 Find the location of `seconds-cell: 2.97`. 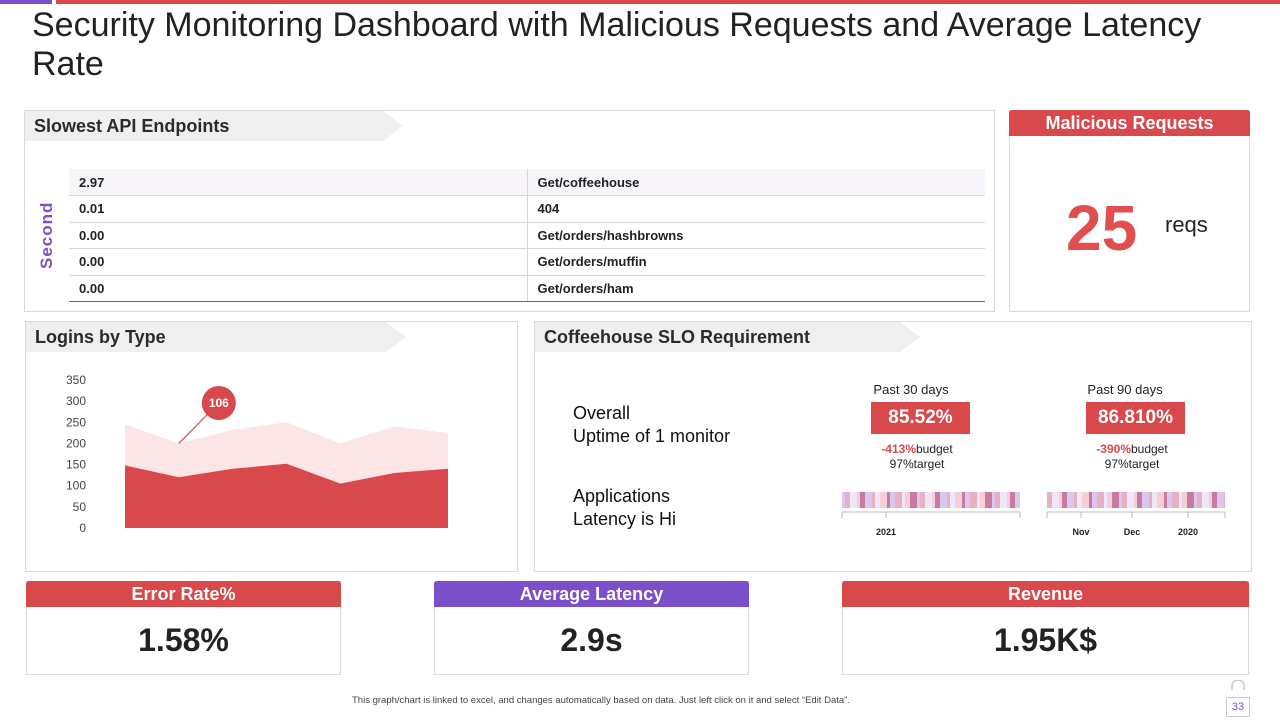

seconds-cell: 2.97 is located at coordinates (298, 182).